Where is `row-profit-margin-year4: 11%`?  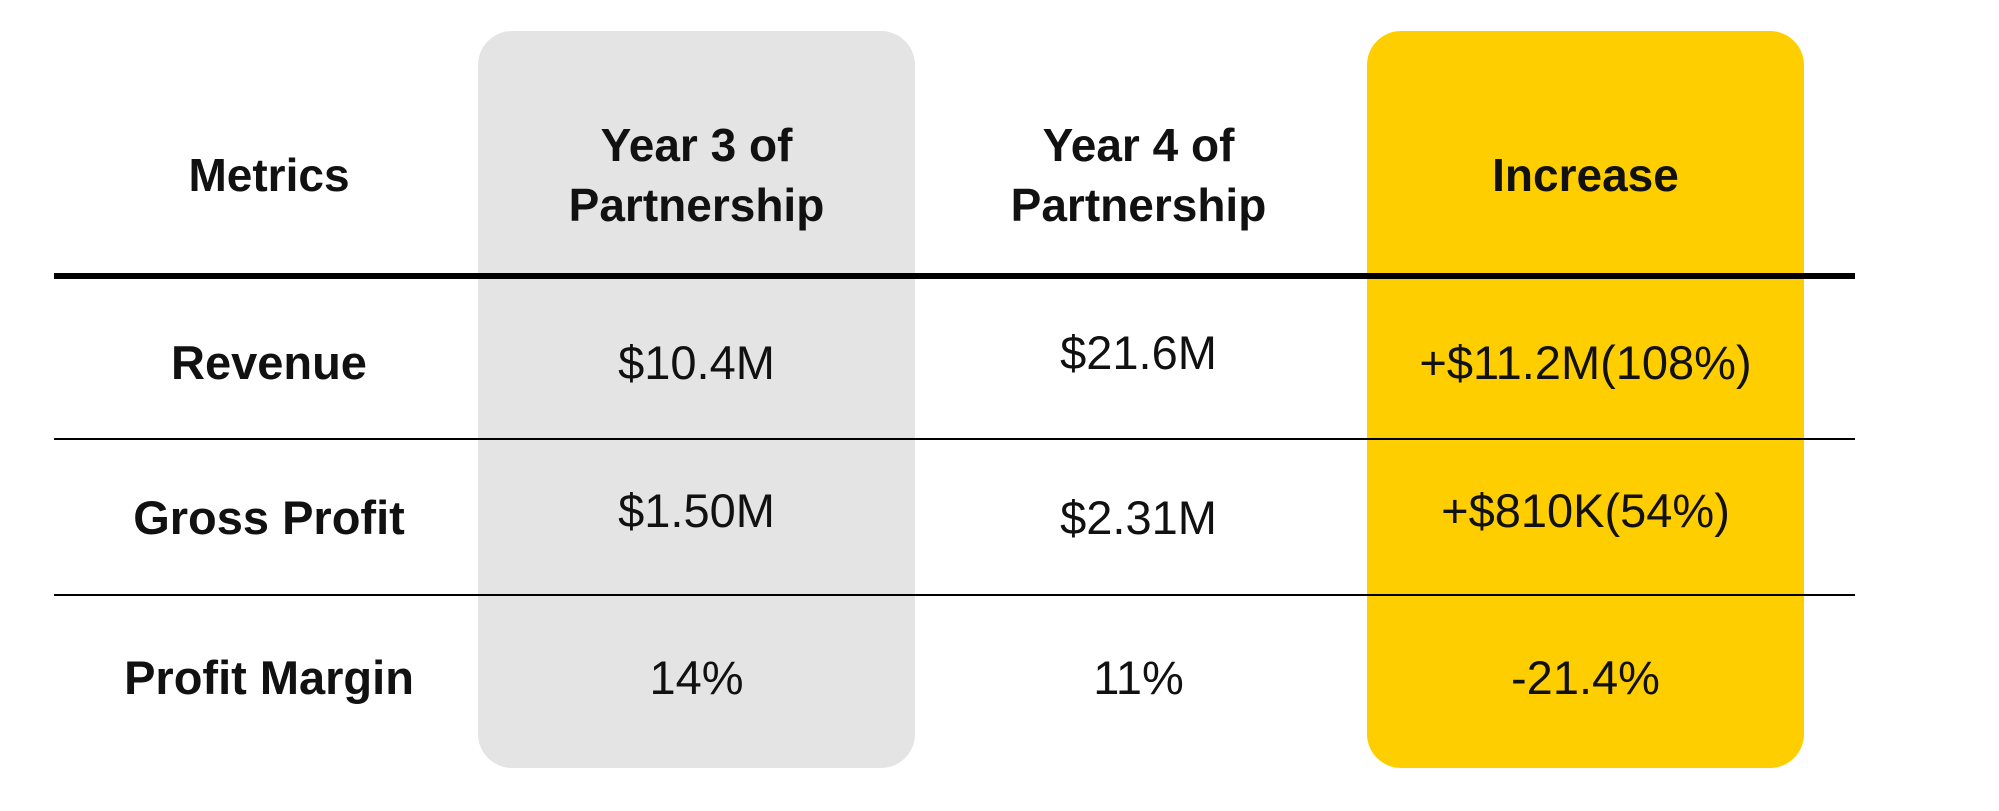 row-profit-margin-year4: 11% is located at coordinates (1138, 677).